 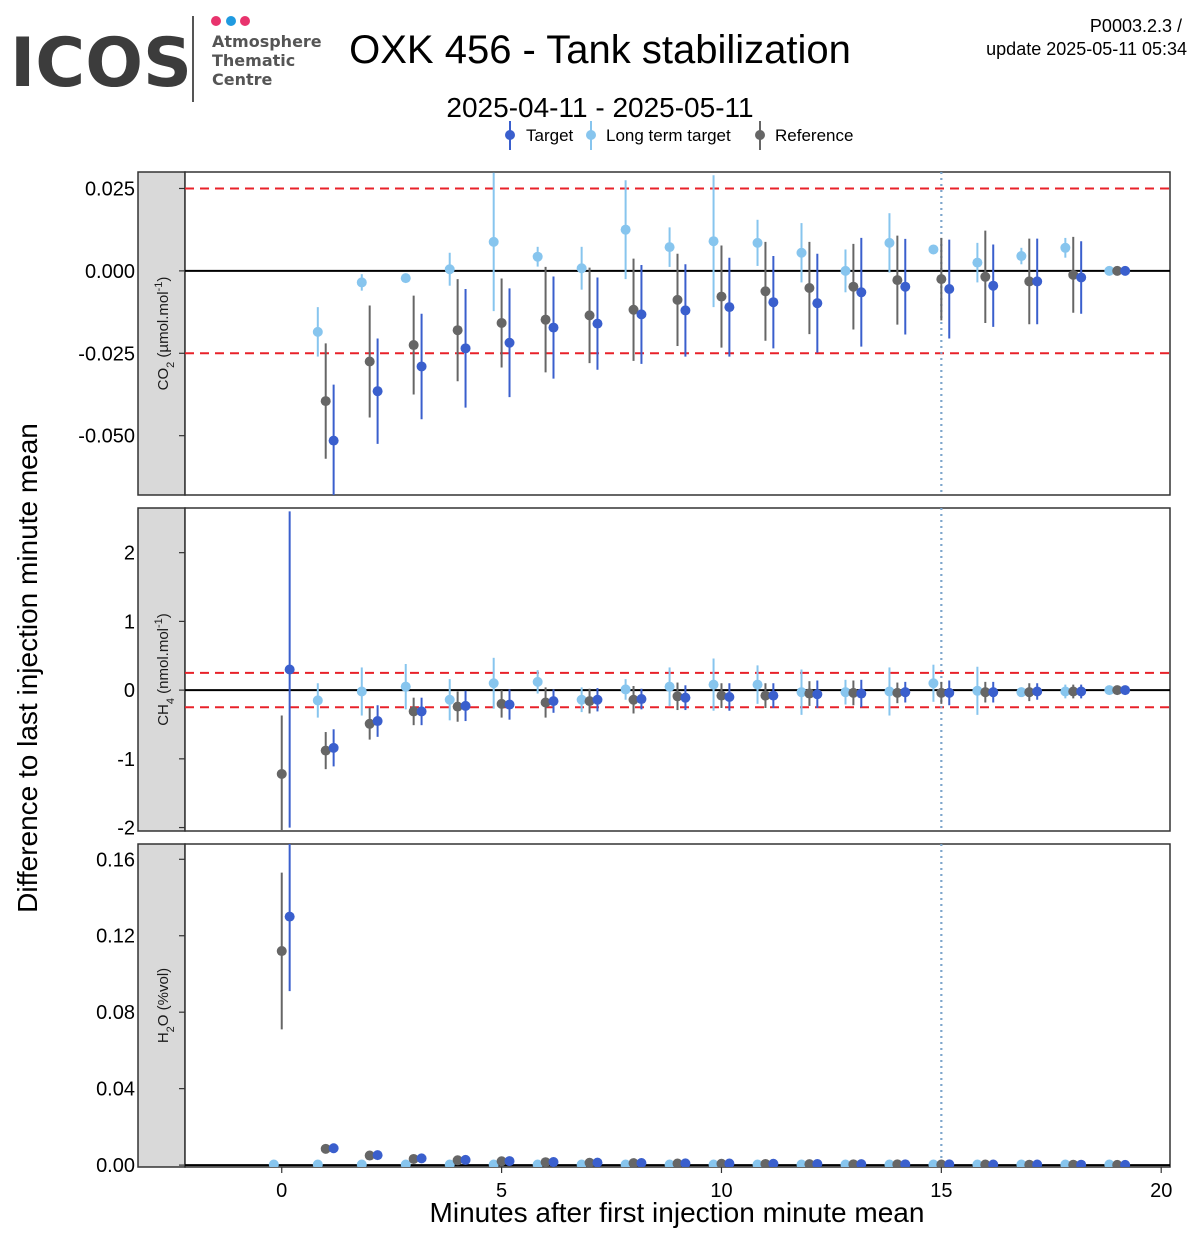 I want to click on y-tick-label: 0.025, so click(x=110, y=189).